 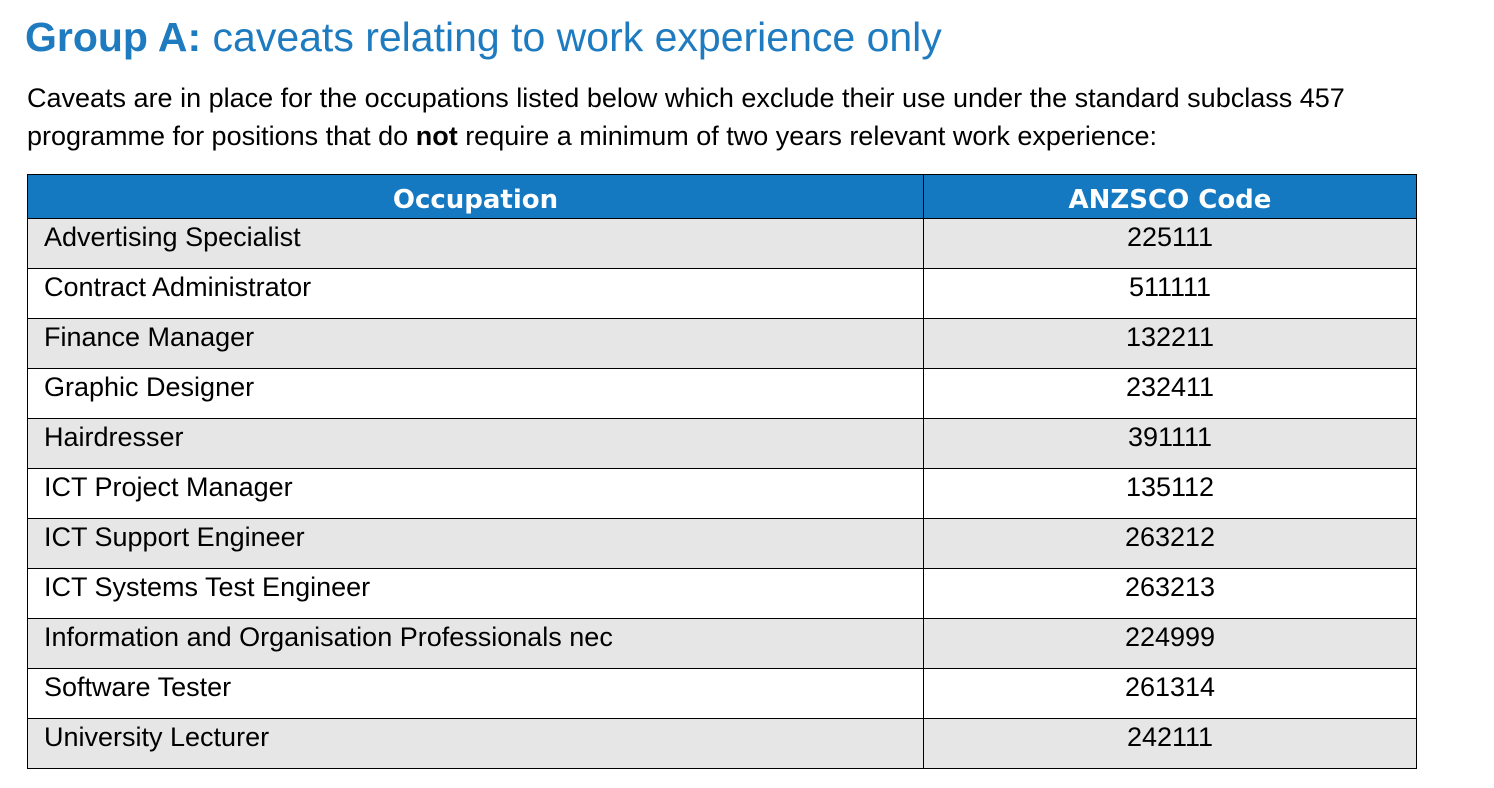 I want to click on table-row: ICT Systems Test Engineer 263213, so click(x=722, y=593).